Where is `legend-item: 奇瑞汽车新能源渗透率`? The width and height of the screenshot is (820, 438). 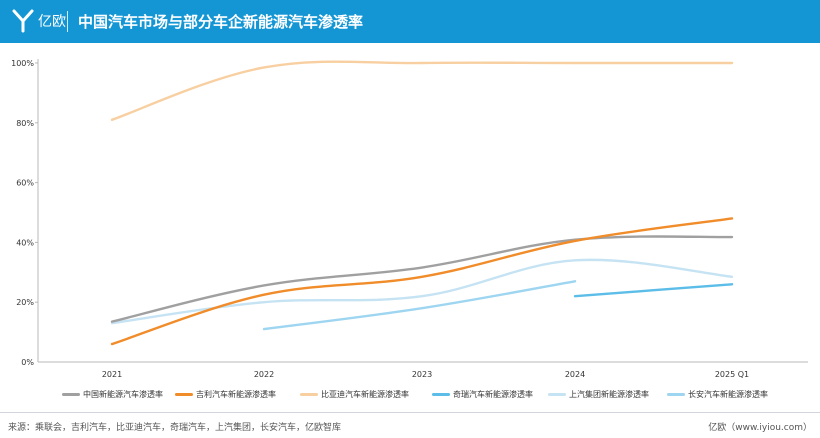 legend-item: 奇瑞汽车新能源渗透率 is located at coordinates (482, 394).